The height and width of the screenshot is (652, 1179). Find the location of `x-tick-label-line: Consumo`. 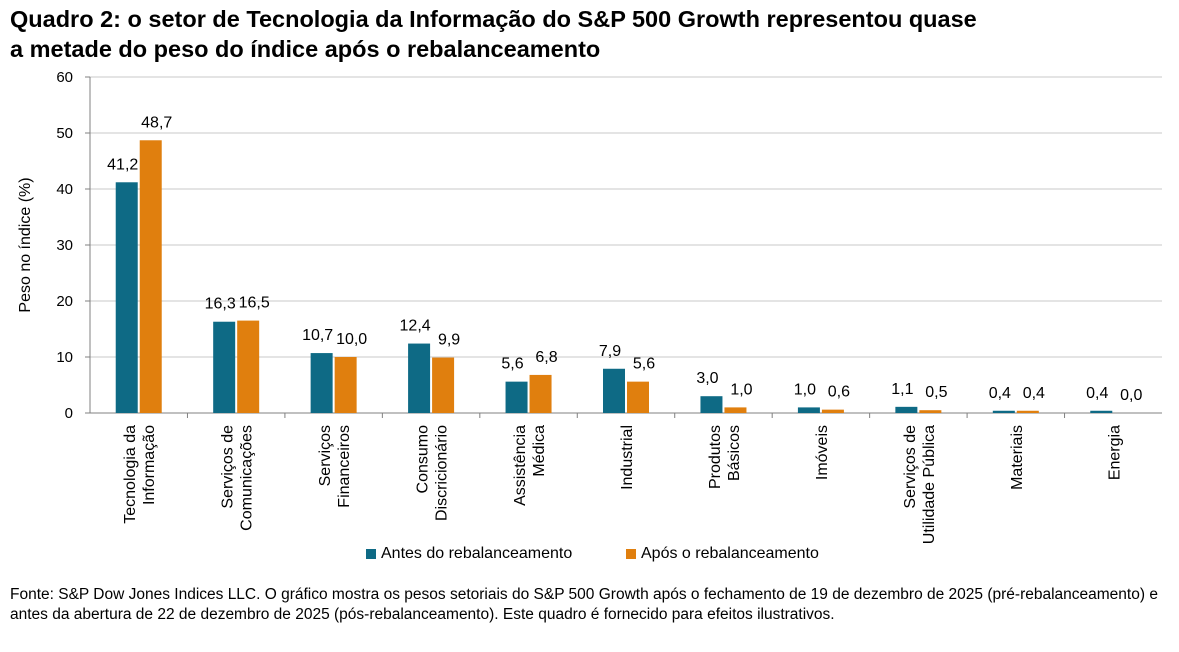

x-tick-label-line: Consumo is located at coordinates (423, 459).